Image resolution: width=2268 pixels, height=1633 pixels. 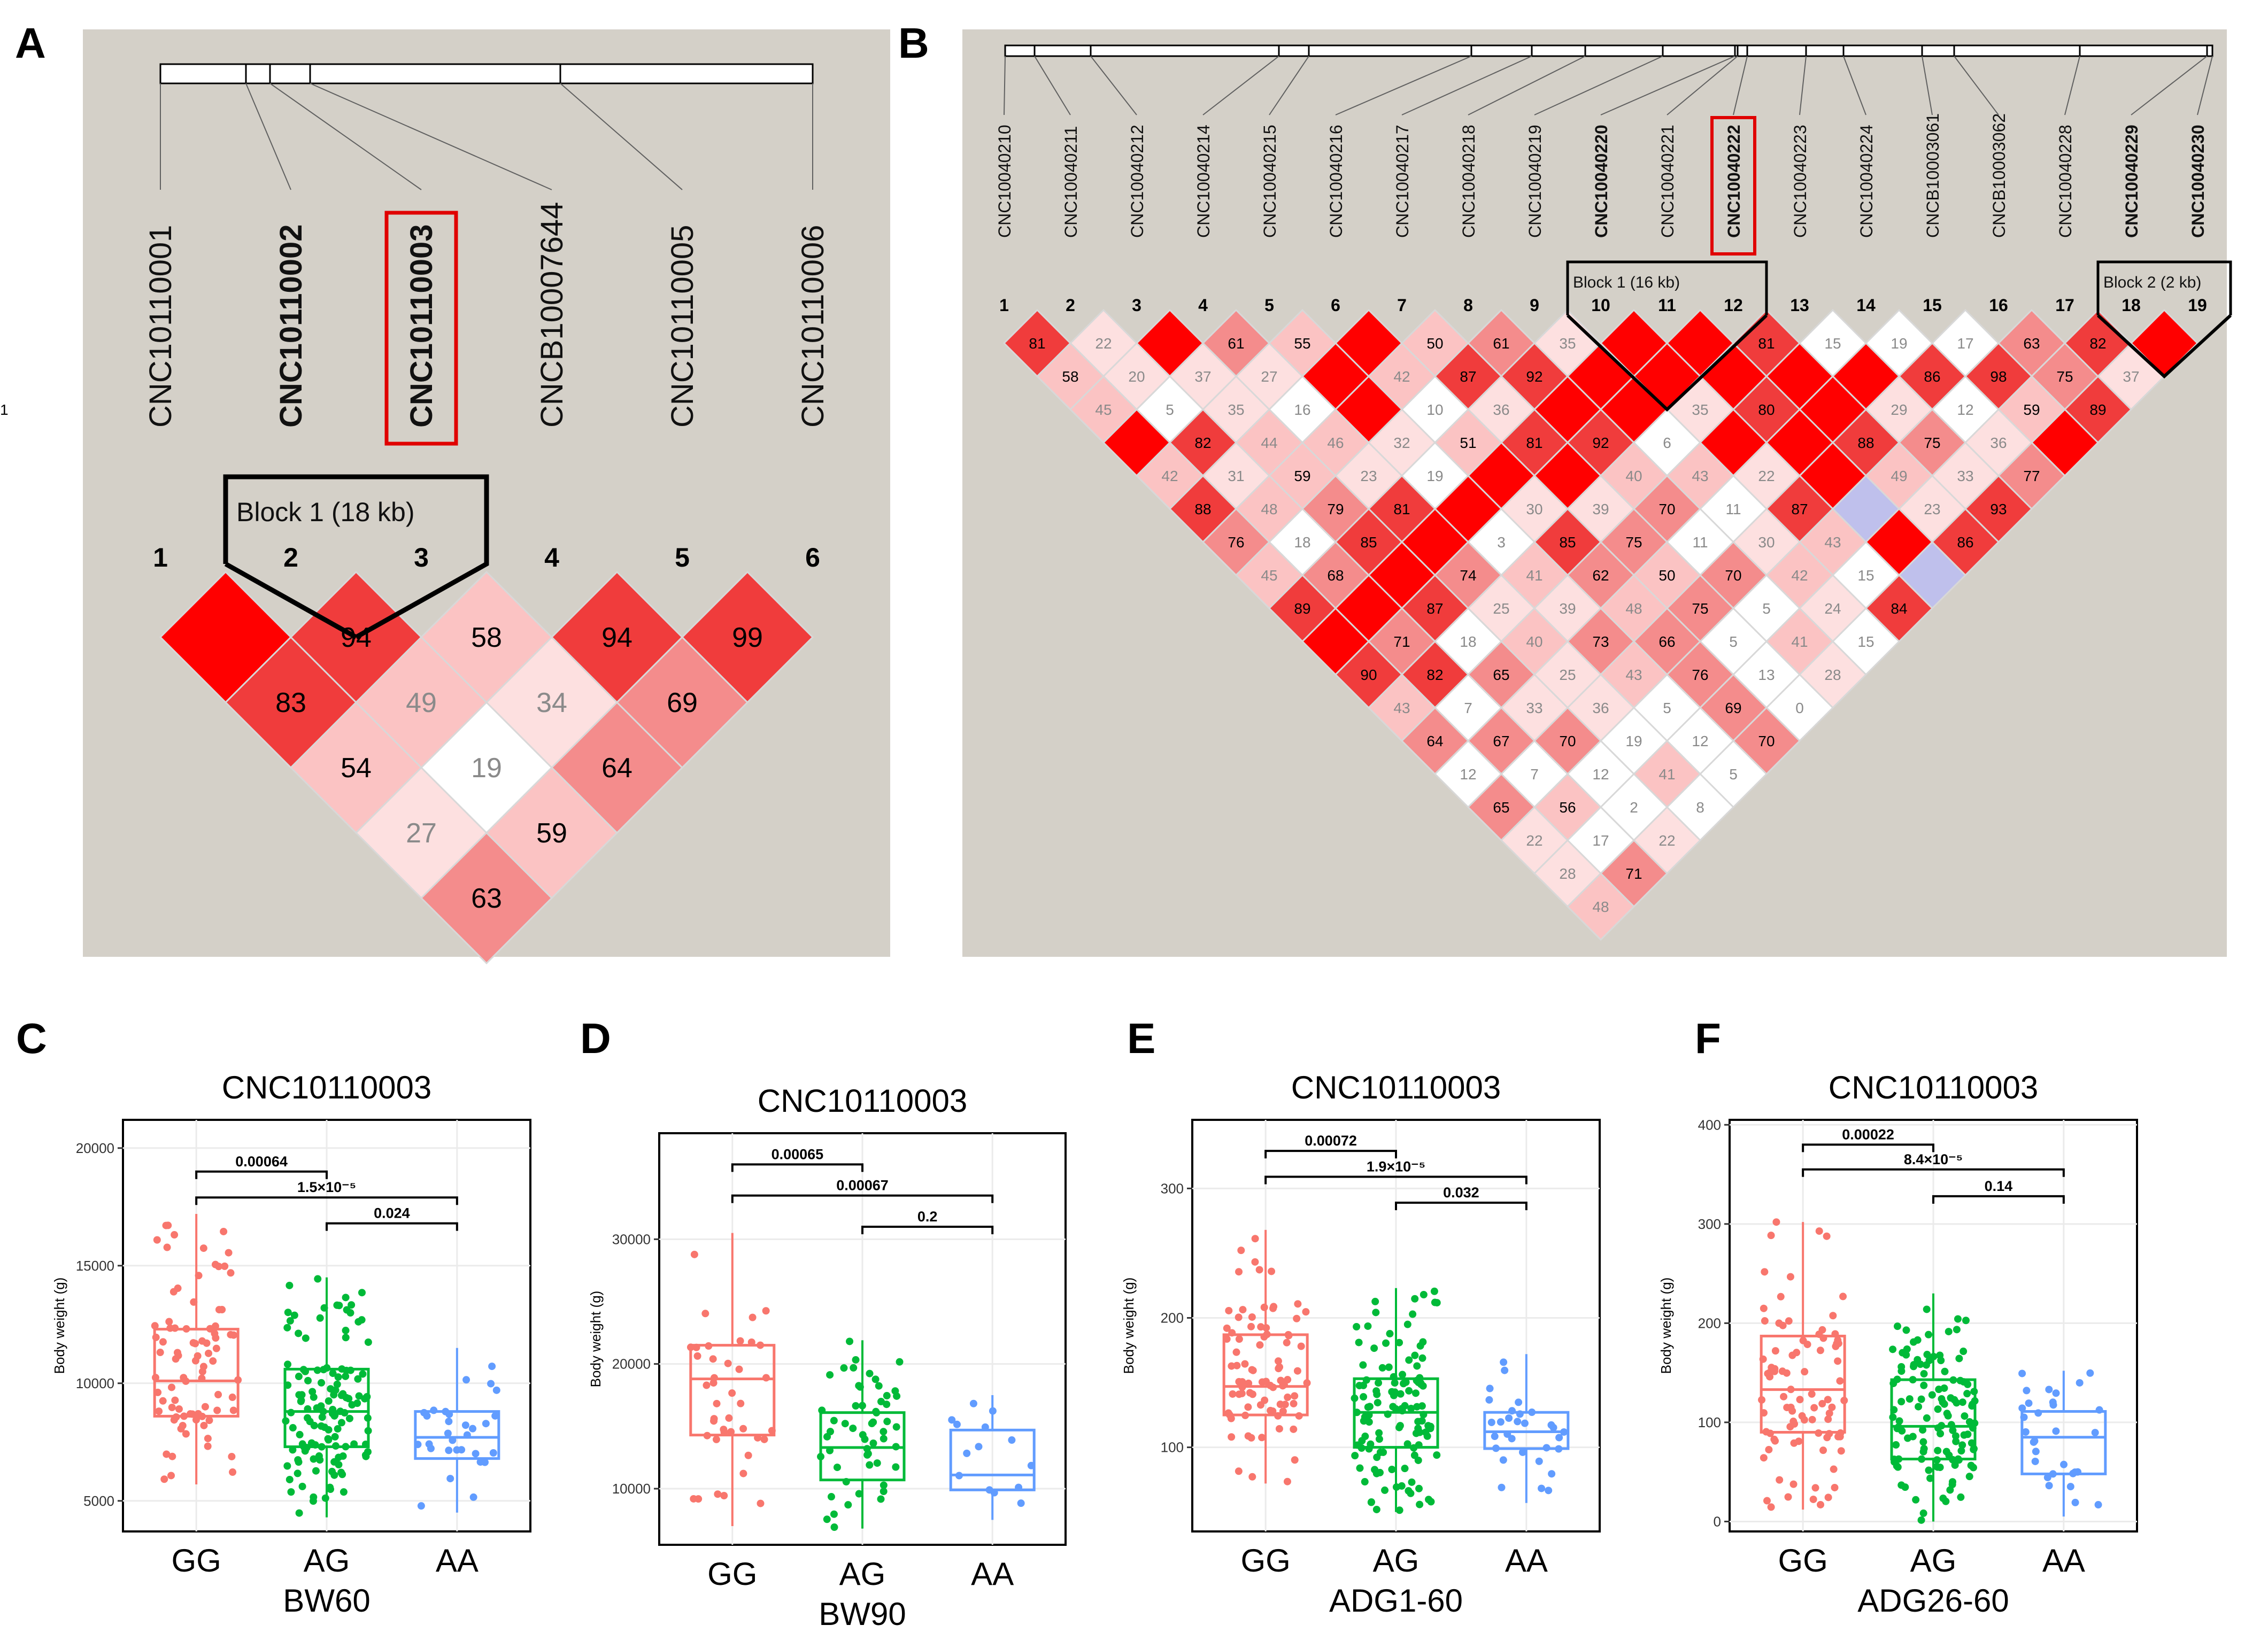 I want to click on block-outline, so click(x=1667, y=287).